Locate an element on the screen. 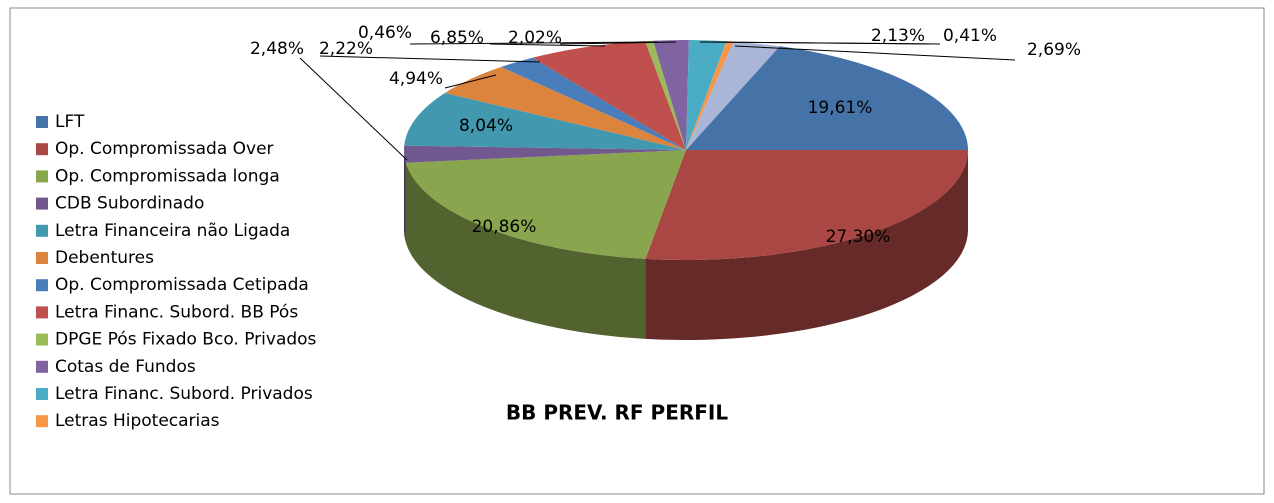 The image size is (1274, 503). legend-label: Letra Financ. Subord. BB Pós is located at coordinates (176, 312).